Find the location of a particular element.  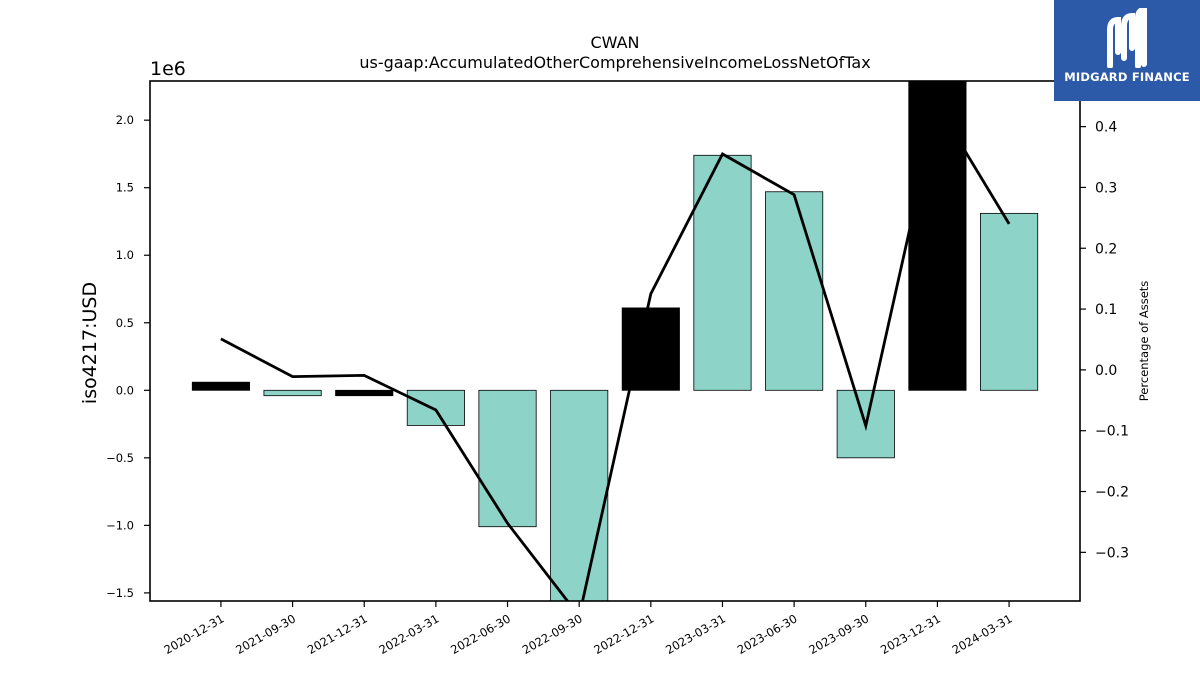

y-offset-label: 1e6 is located at coordinates (168, 69).